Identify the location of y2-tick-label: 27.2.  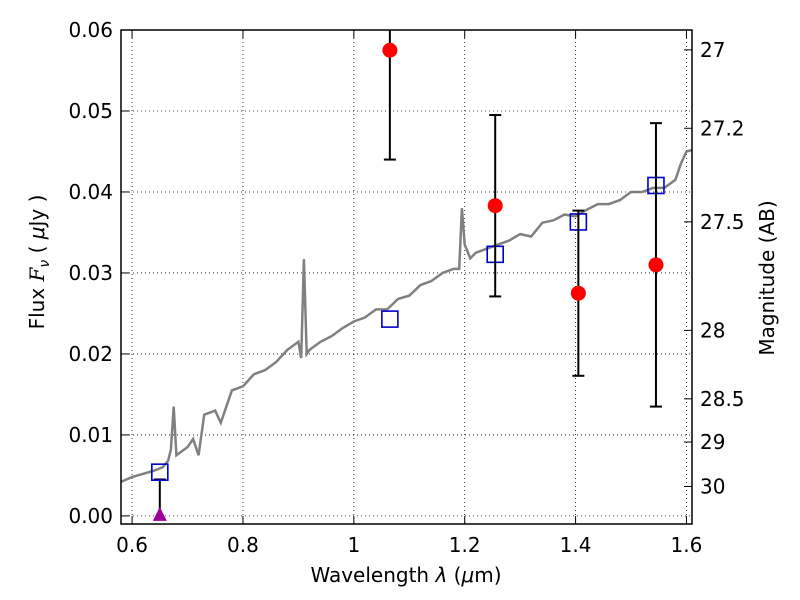
(722, 128).